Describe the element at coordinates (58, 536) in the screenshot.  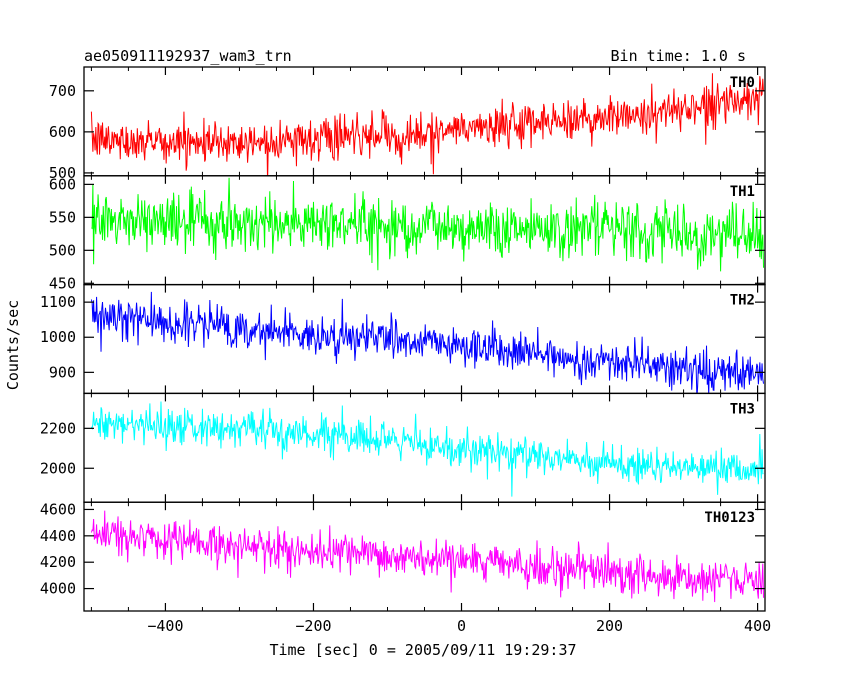
I see `y-tick-label: 4400` at that location.